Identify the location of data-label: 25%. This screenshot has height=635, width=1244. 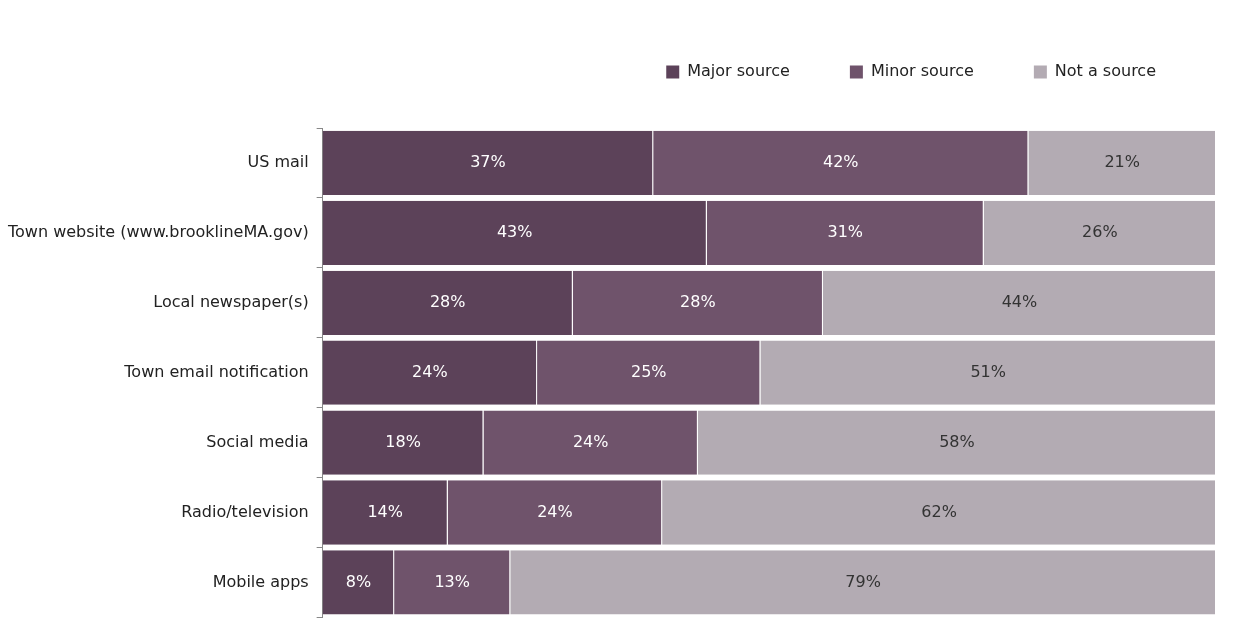
(648, 371).